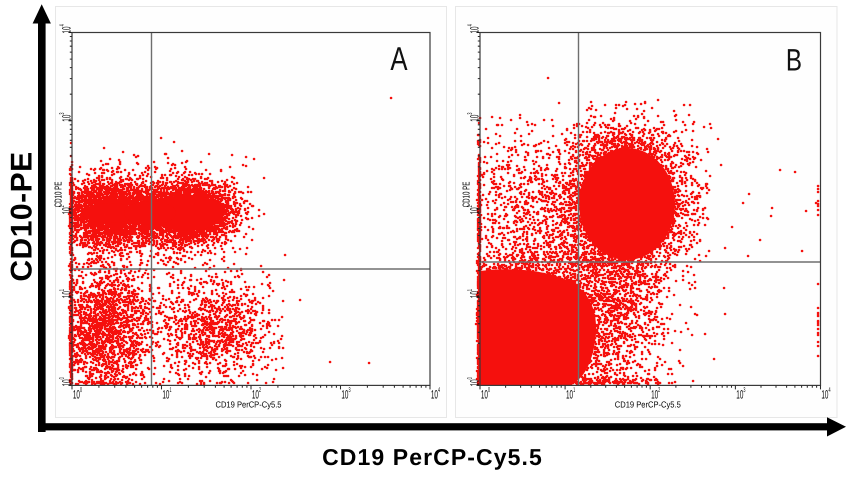  I want to click on svg-text: A, so click(398, 58).